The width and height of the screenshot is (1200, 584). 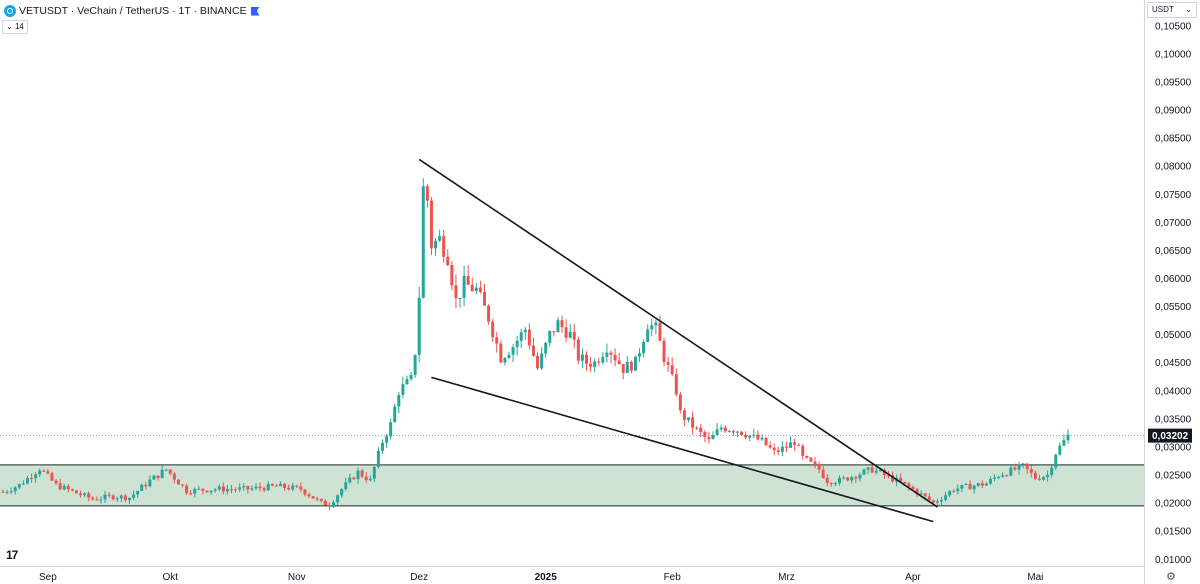 I want to click on tradingview-logo: 17, so click(x=12, y=555).